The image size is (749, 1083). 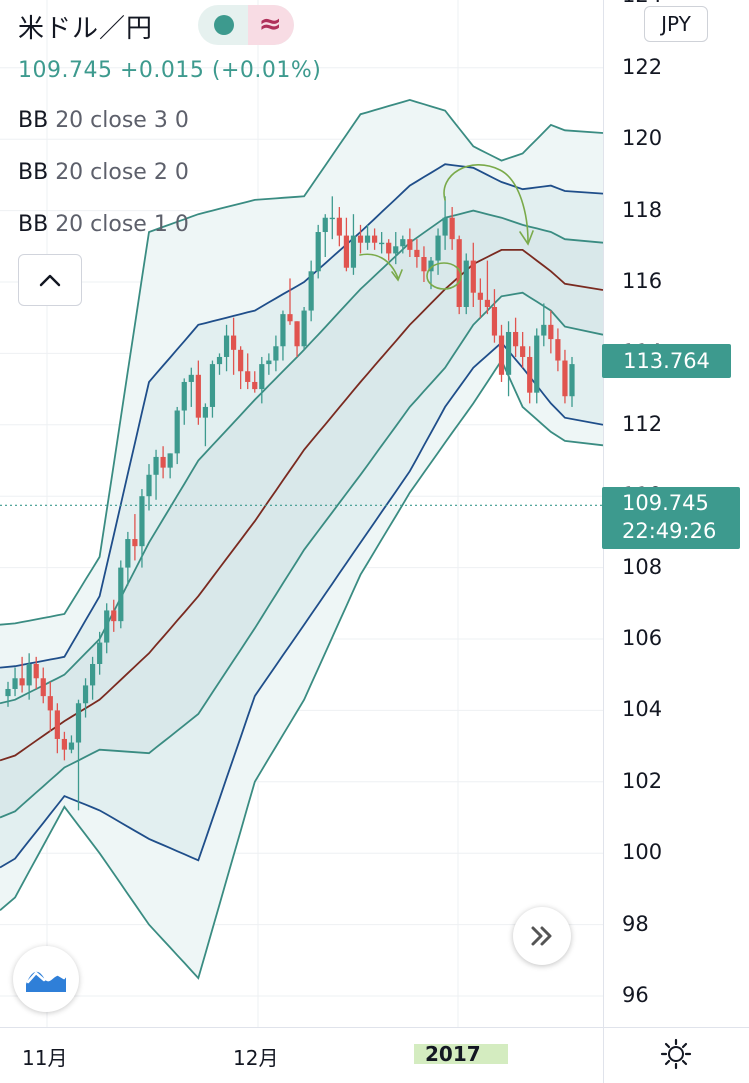 I want to click on tradingview-logo-button, so click(x=46, y=979).